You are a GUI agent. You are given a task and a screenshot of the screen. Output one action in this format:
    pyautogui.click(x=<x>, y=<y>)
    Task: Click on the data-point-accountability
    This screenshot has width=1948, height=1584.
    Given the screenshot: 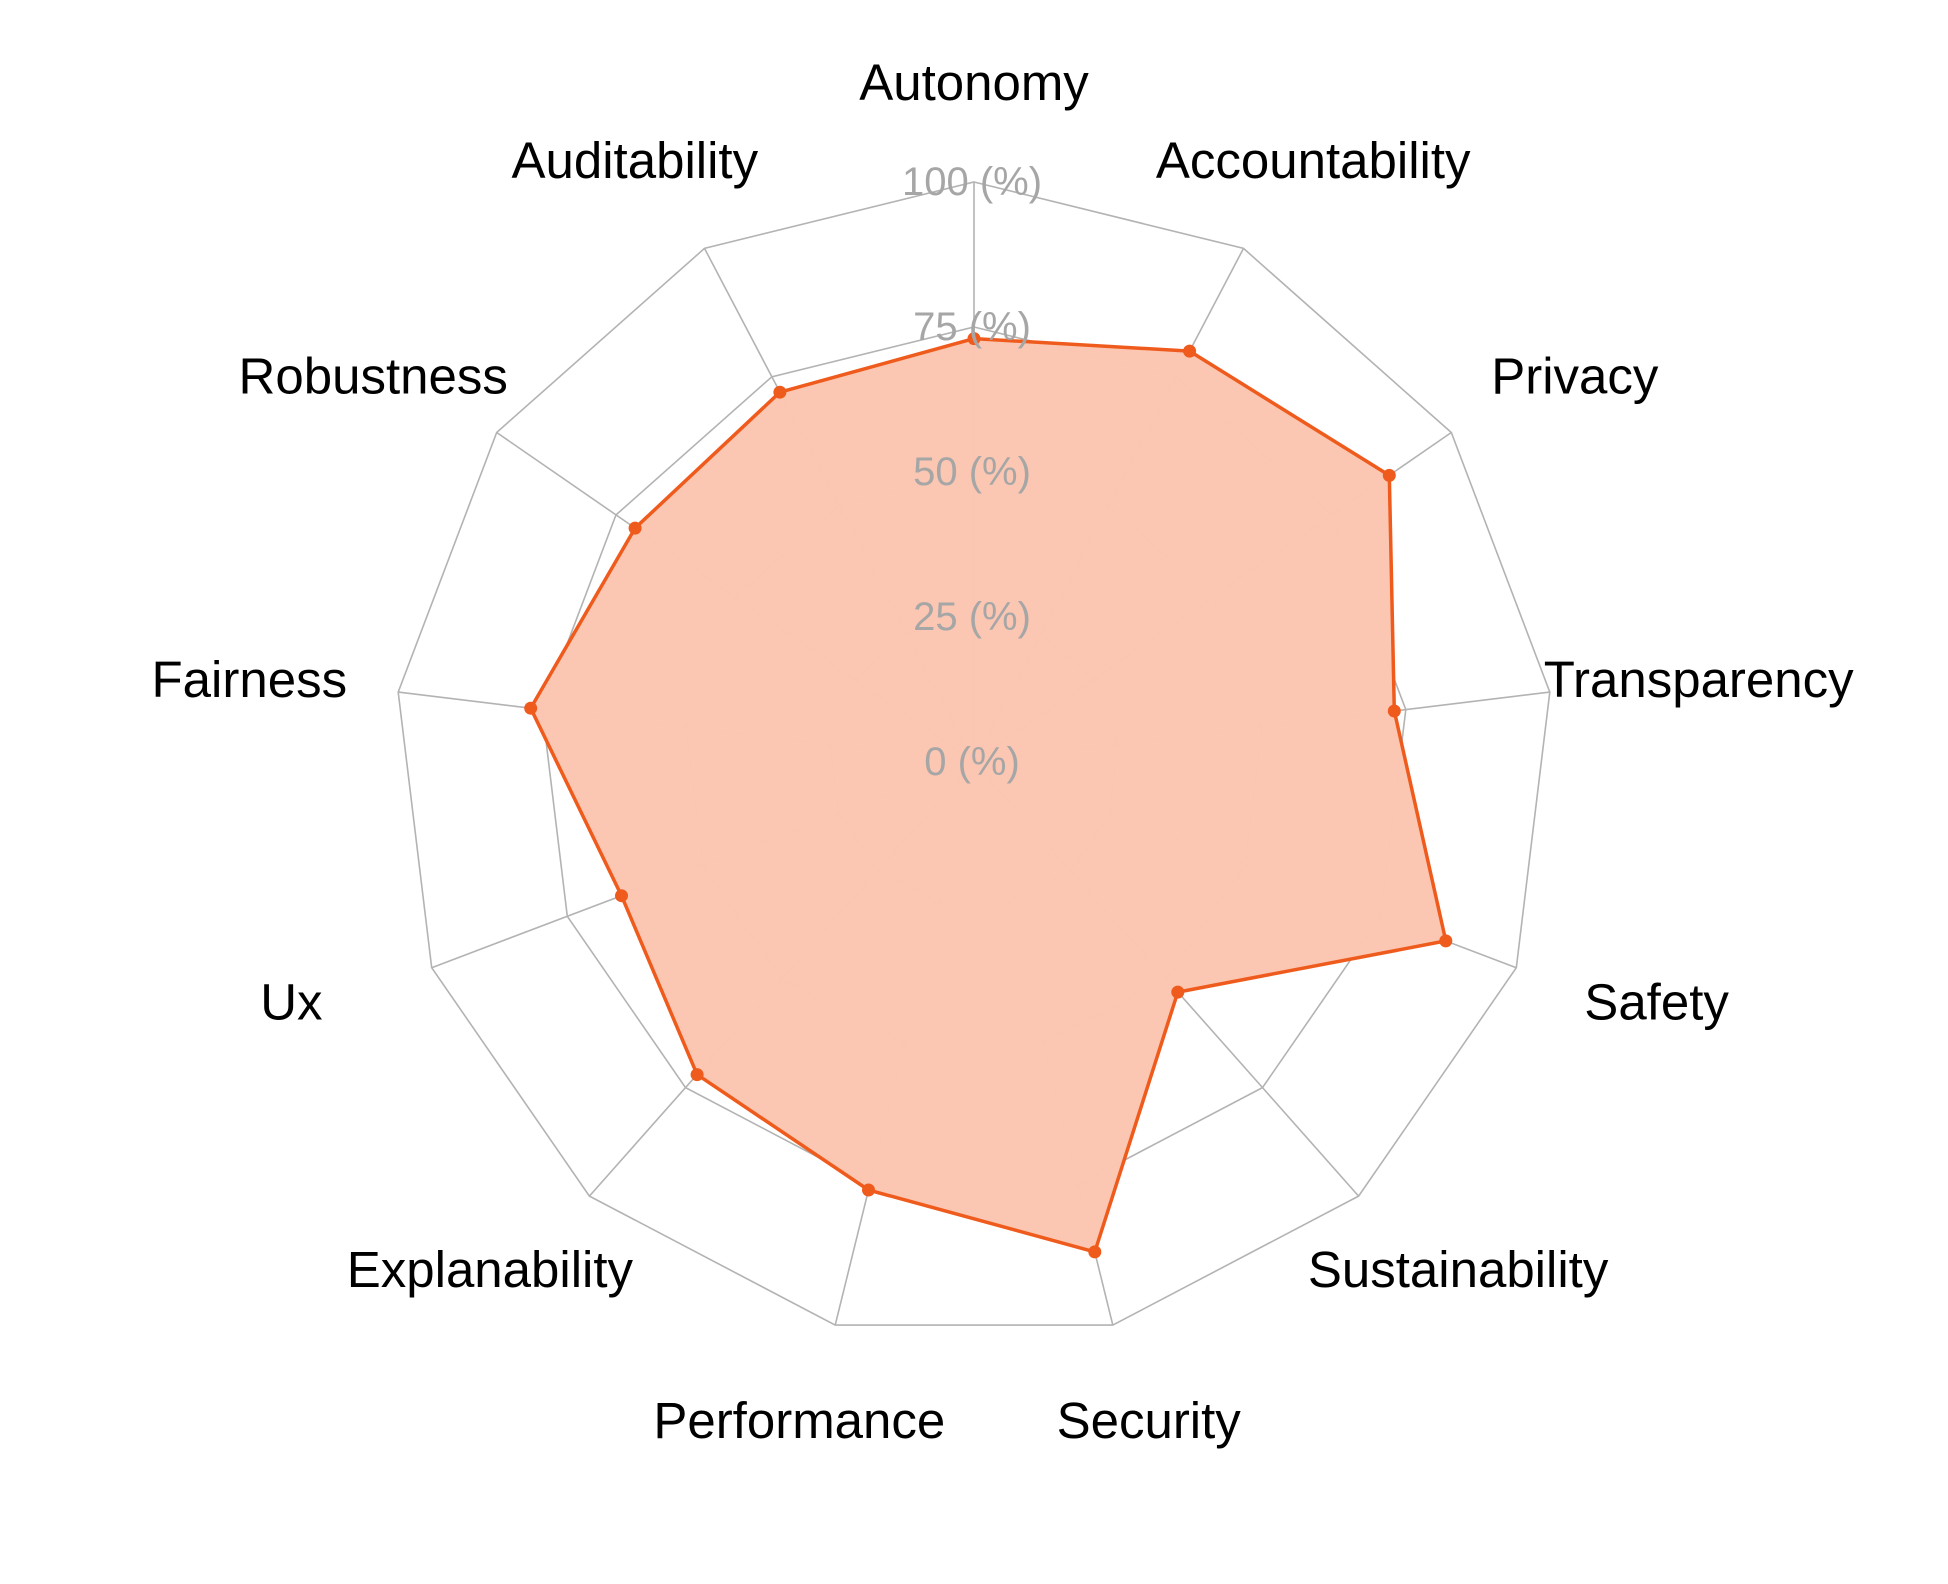 What is the action you would take?
    pyautogui.click(x=1190, y=351)
    